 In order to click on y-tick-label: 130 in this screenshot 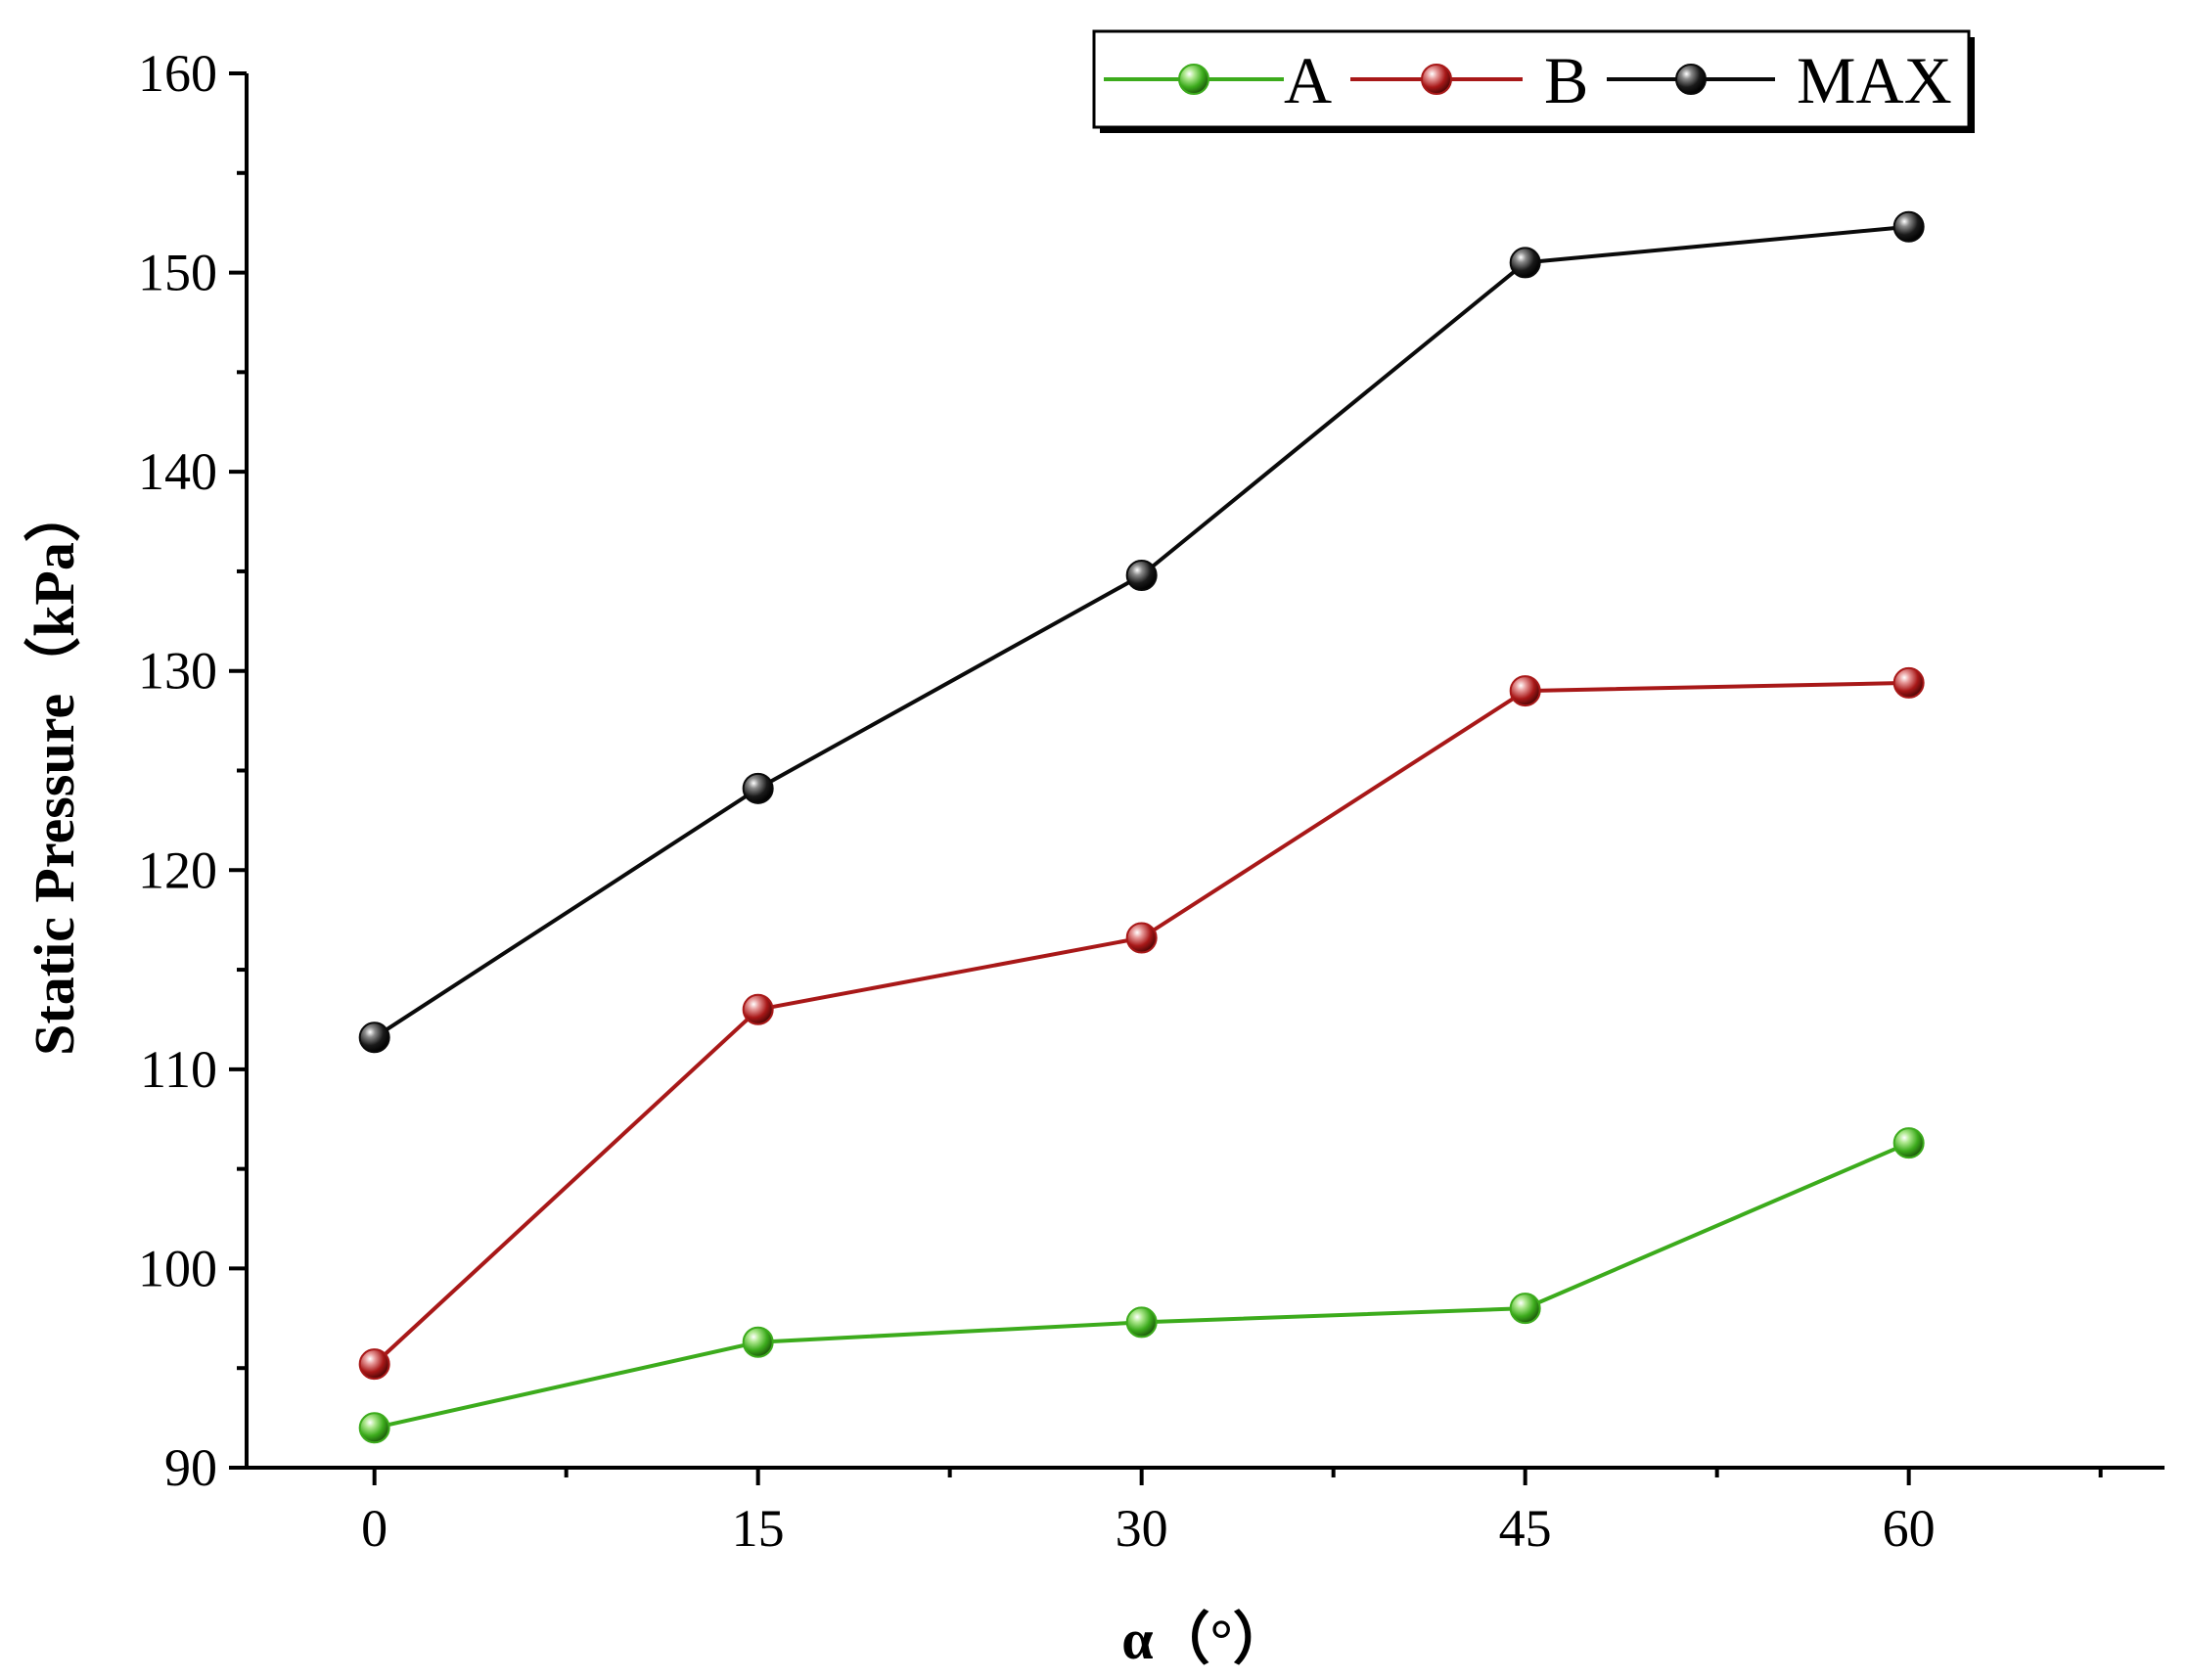, I will do `click(178, 671)`.